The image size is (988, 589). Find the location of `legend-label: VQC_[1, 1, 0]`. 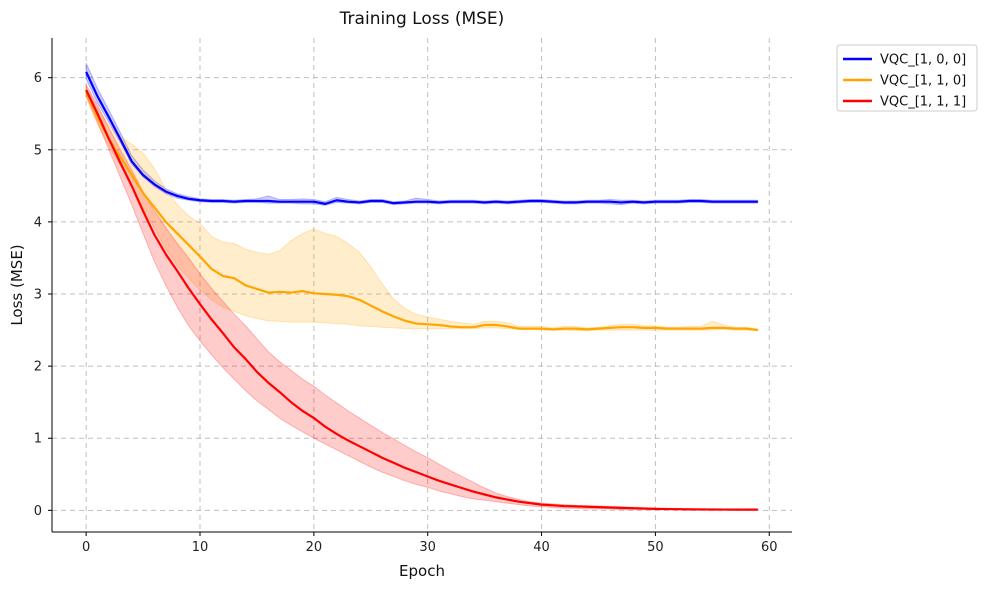

legend-label: VQC_[1, 1, 0] is located at coordinates (923, 81).